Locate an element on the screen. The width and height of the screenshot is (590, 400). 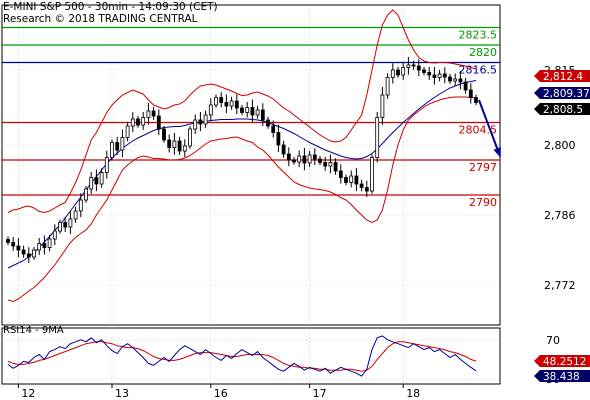
forecast-arrow-shaft is located at coordinates (489, 128).